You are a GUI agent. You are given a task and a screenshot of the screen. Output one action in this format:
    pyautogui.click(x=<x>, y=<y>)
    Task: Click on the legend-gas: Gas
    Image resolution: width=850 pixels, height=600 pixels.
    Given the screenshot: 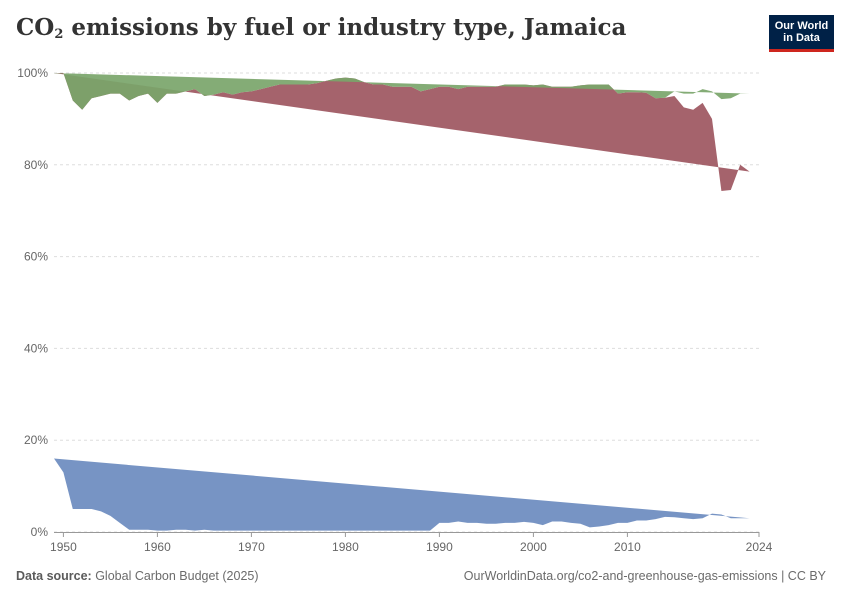 What is the action you would take?
    pyautogui.click(x=775, y=1)
    